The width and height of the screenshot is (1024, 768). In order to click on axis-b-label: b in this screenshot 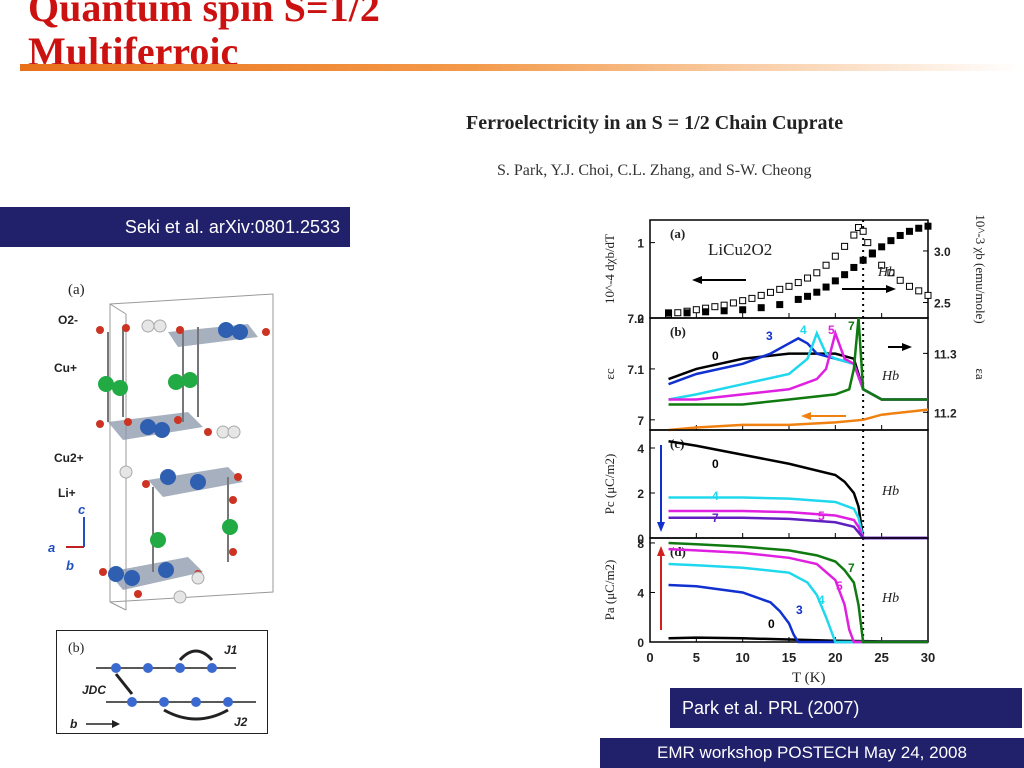, I will do `click(70, 565)`.